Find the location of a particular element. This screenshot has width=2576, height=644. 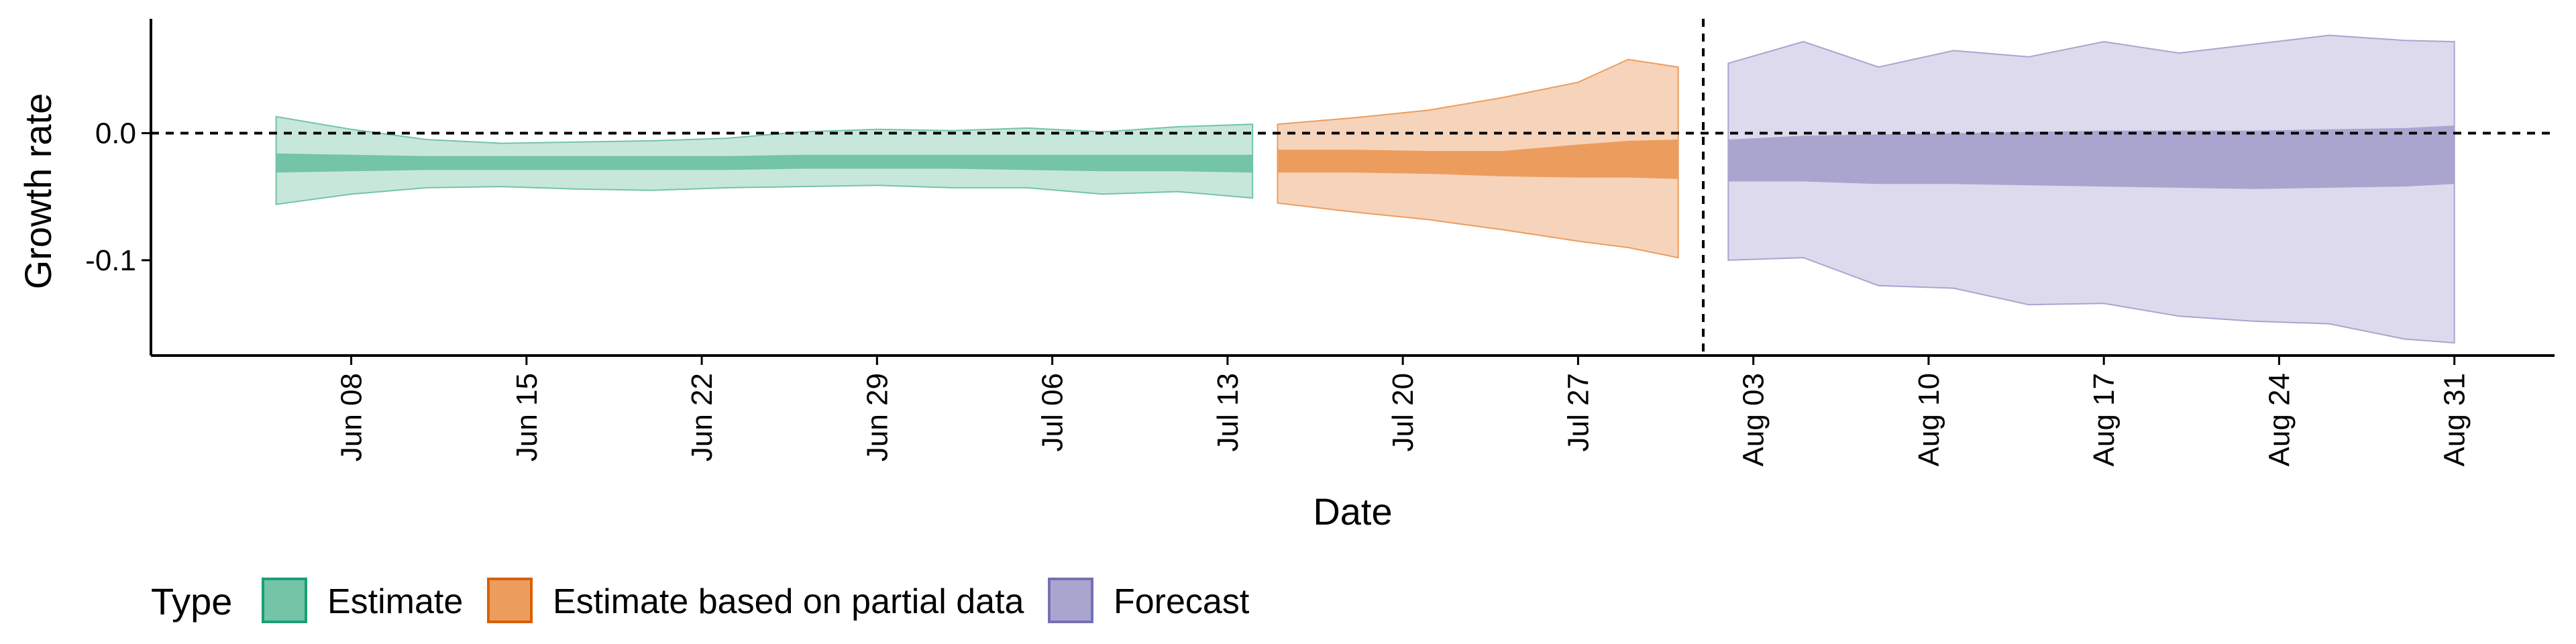

legend-label-2: Forecast is located at coordinates (1182, 601).